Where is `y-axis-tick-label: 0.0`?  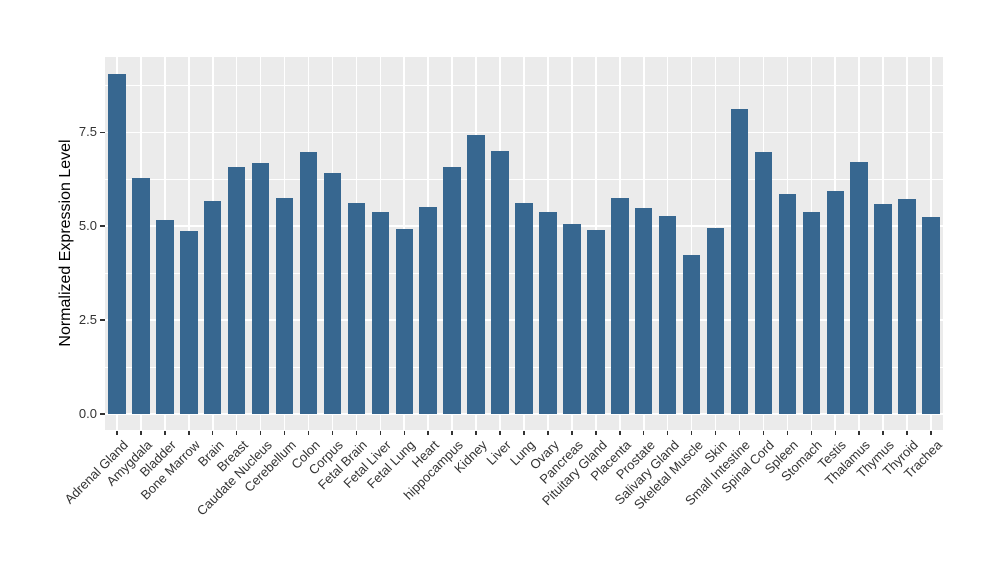 y-axis-tick-label: 0.0 is located at coordinates (87, 413).